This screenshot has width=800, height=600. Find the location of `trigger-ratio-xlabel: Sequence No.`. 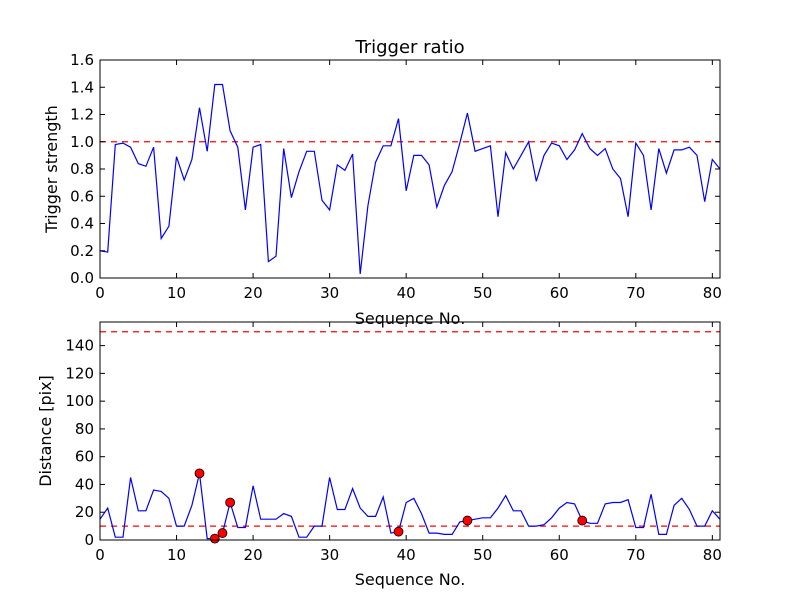

trigger-ratio-xlabel: Sequence No. is located at coordinates (410, 318).